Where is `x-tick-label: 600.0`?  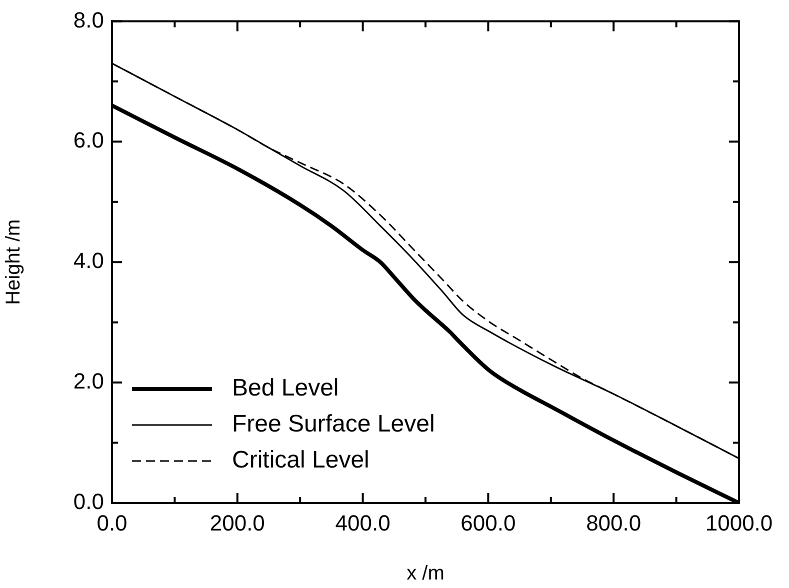
x-tick-label: 600.0 is located at coordinates (488, 523).